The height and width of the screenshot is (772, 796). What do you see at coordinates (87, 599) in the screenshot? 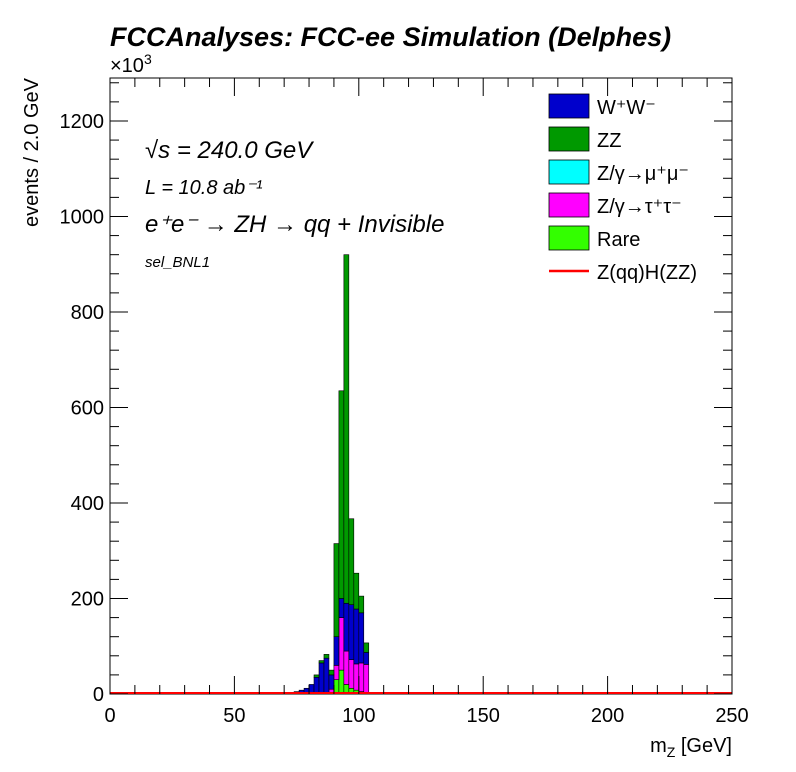
I see `y-tick-label: 200` at bounding box center [87, 599].